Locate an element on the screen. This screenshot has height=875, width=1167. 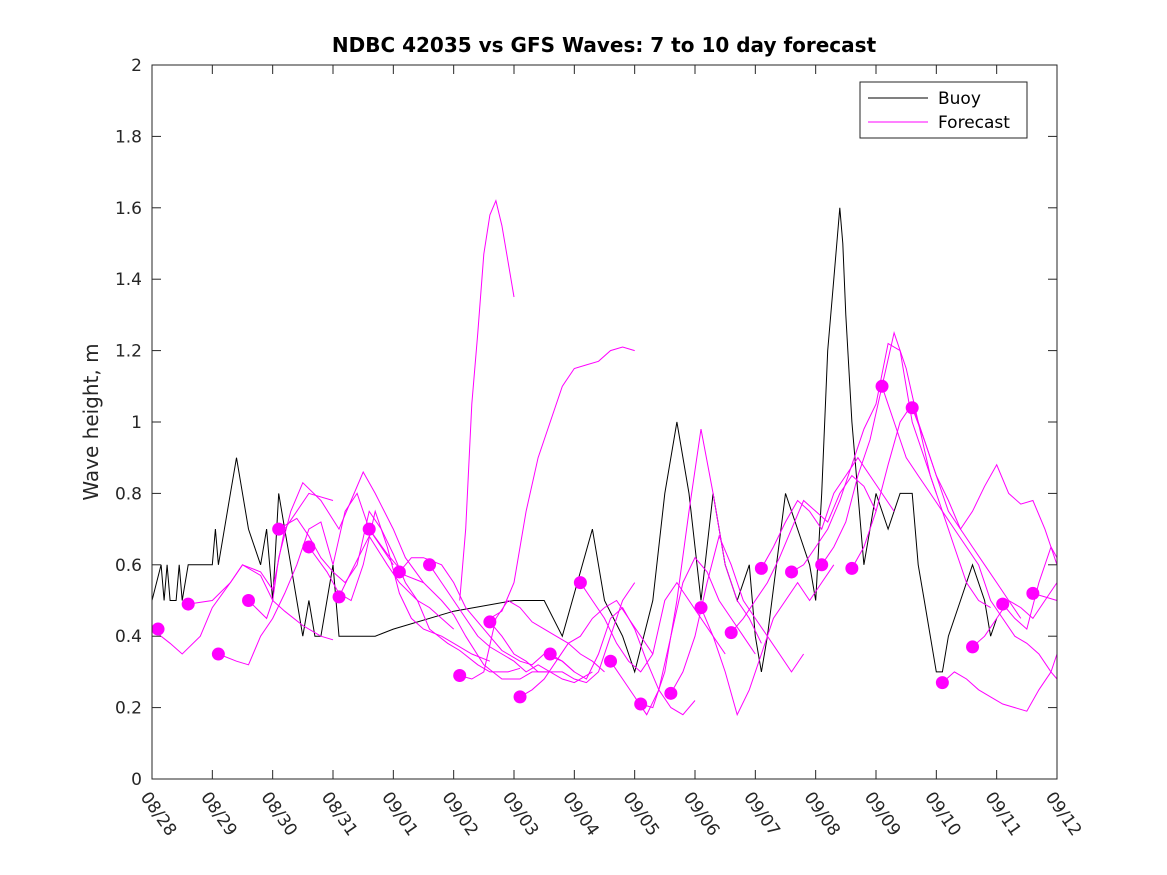
y-tick-label: 2 is located at coordinates (136, 66).